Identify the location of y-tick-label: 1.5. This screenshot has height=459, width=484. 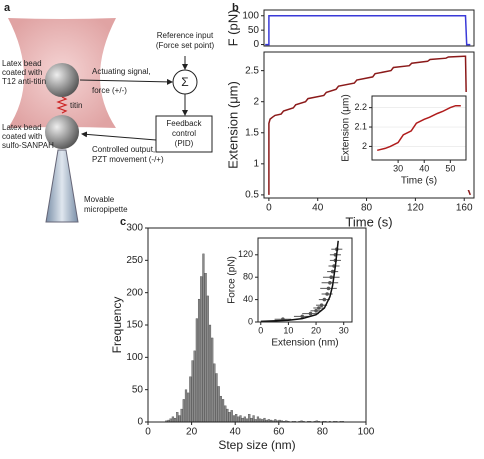
(252, 132).